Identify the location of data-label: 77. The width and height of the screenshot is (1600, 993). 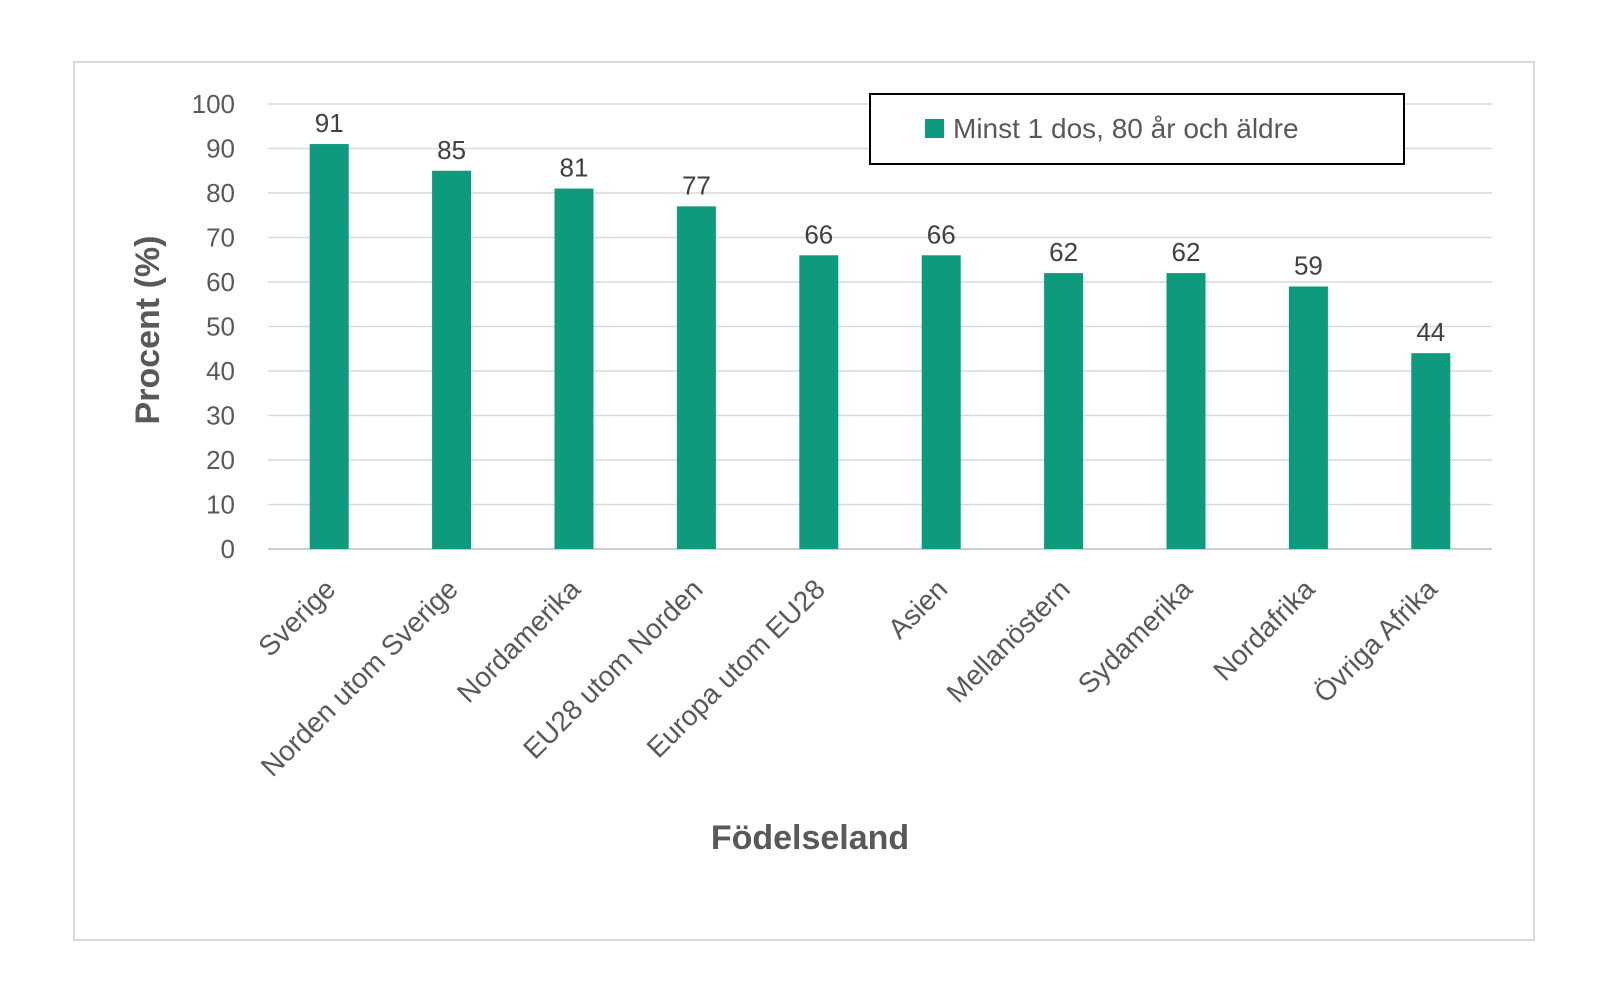
(696, 185).